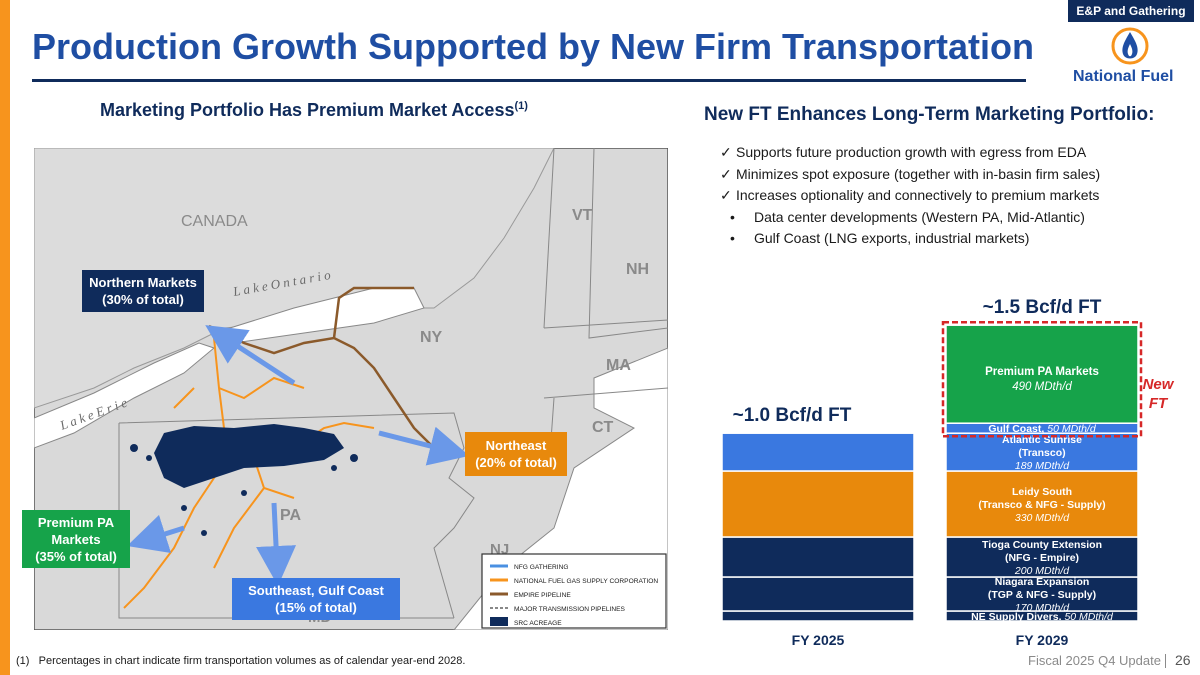  I want to click on footer-separator, so click(1165, 661).